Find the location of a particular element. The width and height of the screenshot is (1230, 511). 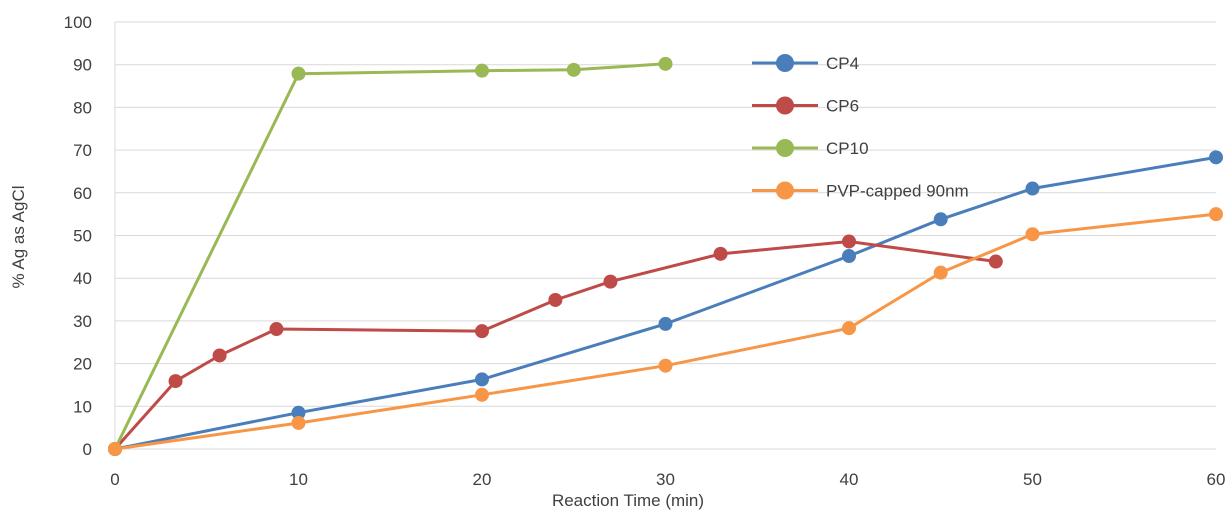

x-tick-label: 0 is located at coordinates (114, 479).